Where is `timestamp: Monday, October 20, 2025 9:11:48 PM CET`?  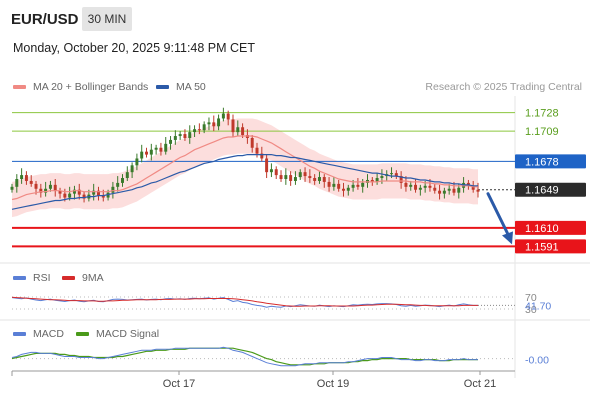 timestamp: Monday, October 20, 2025 9:11:48 PM CET is located at coordinates (134, 48).